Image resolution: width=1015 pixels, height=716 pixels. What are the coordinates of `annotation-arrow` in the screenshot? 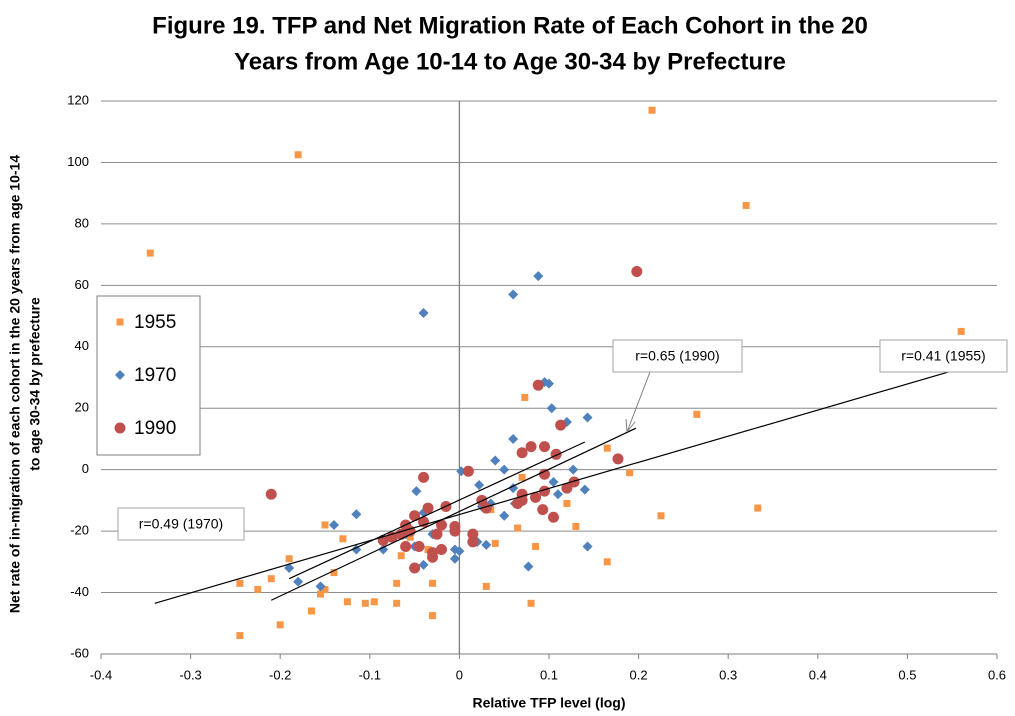 It's located at (638, 402).